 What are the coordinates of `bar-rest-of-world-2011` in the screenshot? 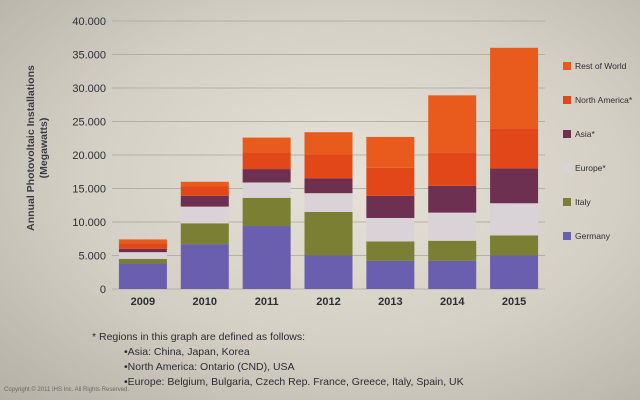 It's located at (266, 145).